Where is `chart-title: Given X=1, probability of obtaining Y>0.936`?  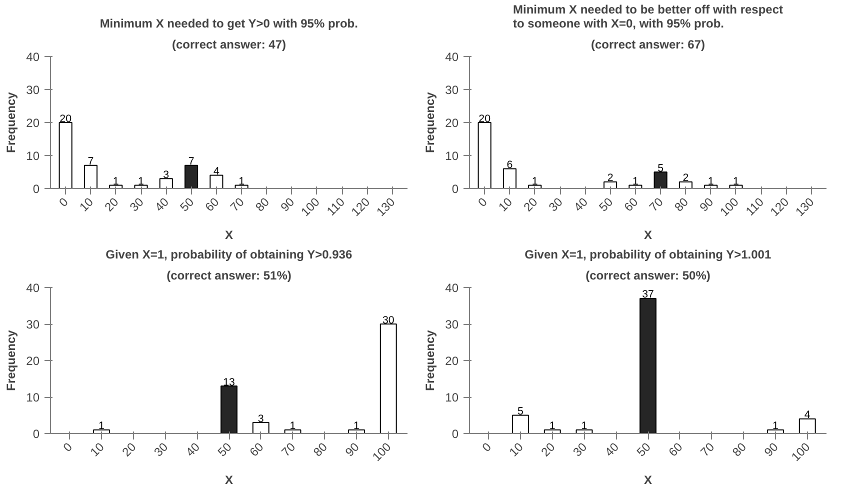 chart-title: Given X=1, probability of obtaining Y>0.936 is located at coordinates (229, 255).